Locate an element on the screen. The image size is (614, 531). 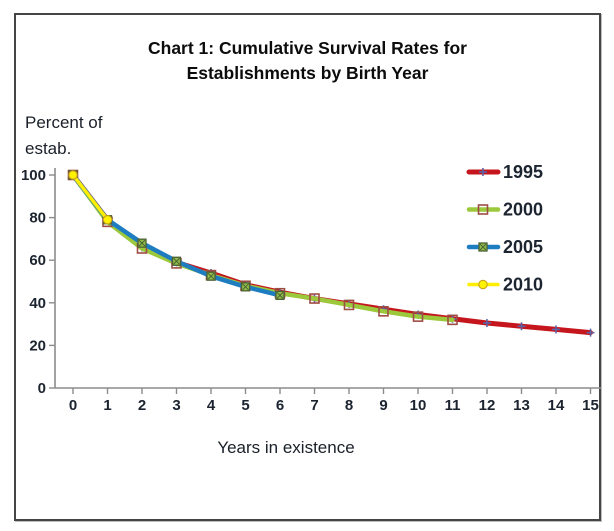
y-tick-label: 80 is located at coordinates (37, 218).